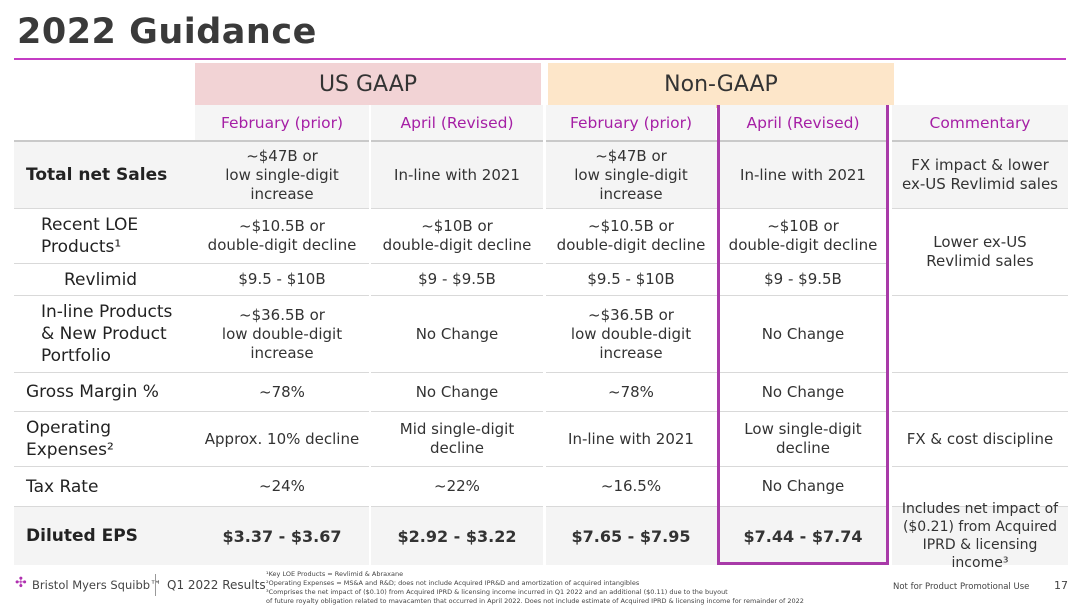 Image resolution: width=1080 pixels, height=613 pixels. I want to click on row-shade-total-sales, so click(541, 175).